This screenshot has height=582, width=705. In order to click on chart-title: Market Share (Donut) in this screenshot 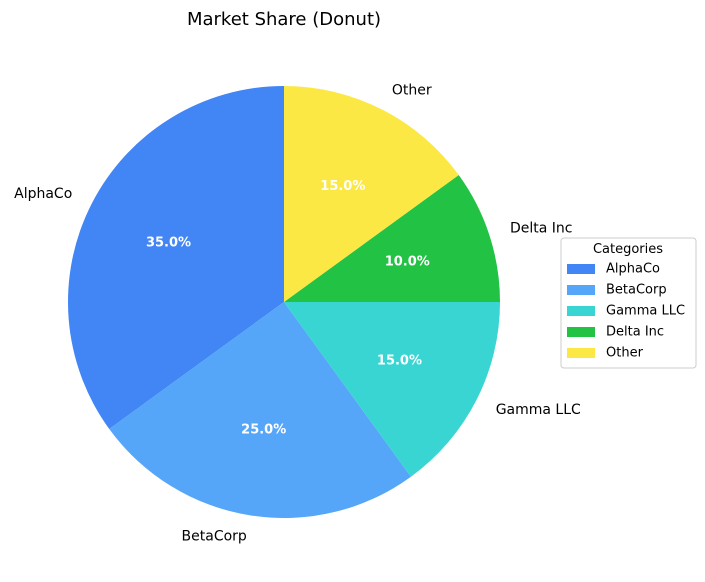, I will do `click(284, 19)`.